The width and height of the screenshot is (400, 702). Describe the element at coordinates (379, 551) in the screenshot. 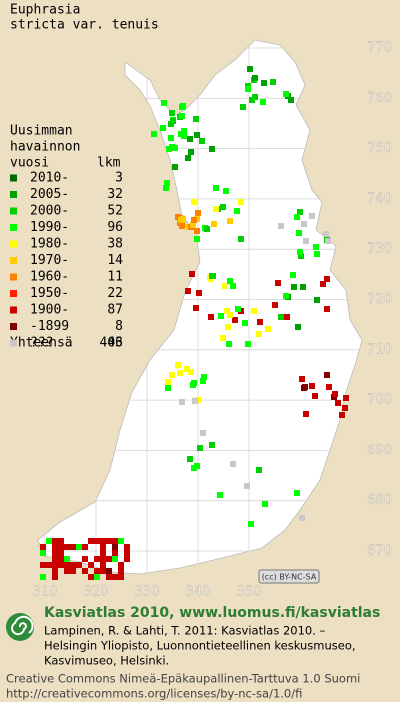

I see `northing-label: 670` at that location.